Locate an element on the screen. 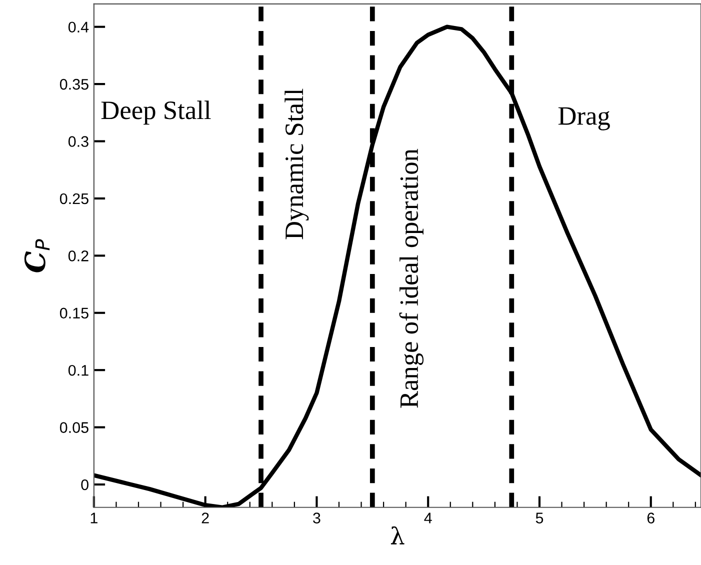  annotation: Deep Stall is located at coordinates (156, 112).